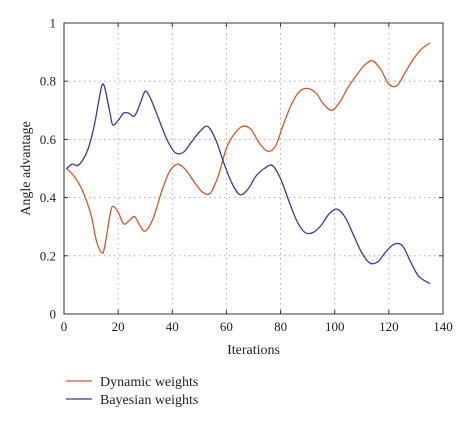  I want to click on x-tick-label: 40, so click(172, 326).